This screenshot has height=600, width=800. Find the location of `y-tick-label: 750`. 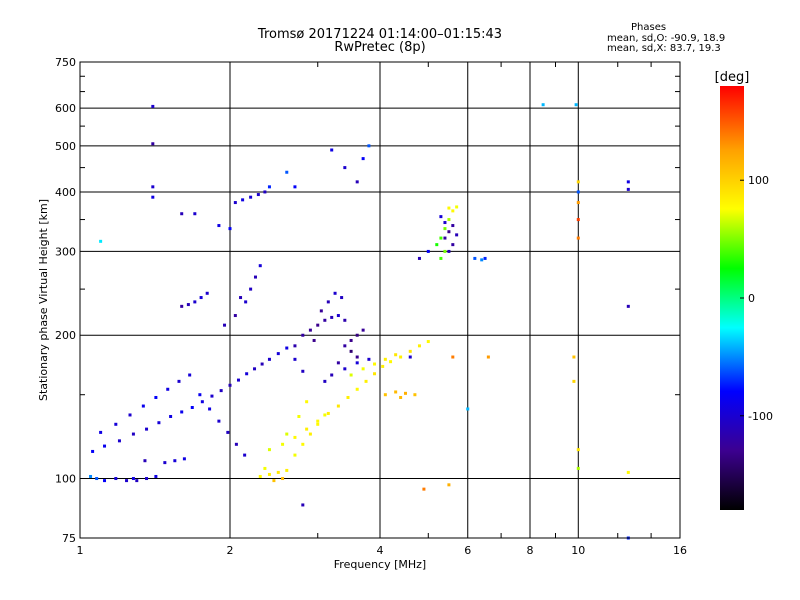

y-tick-label: 750 is located at coordinates (65, 62).